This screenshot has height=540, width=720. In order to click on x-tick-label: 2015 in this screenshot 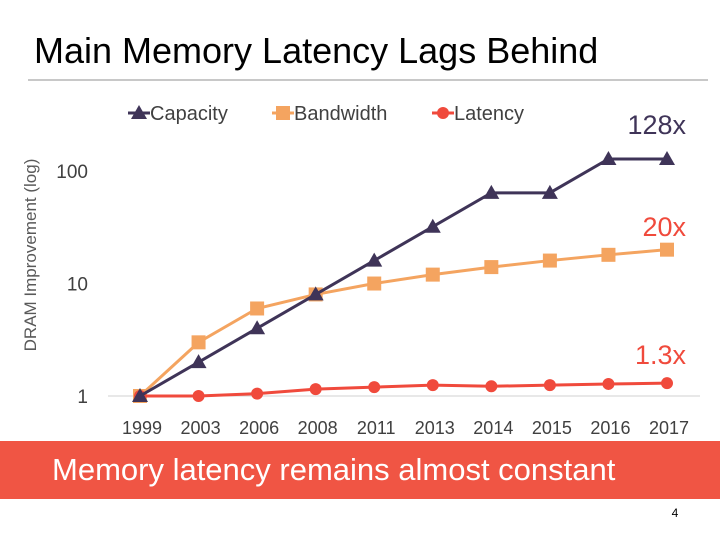, I will do `click(552, 428)`.